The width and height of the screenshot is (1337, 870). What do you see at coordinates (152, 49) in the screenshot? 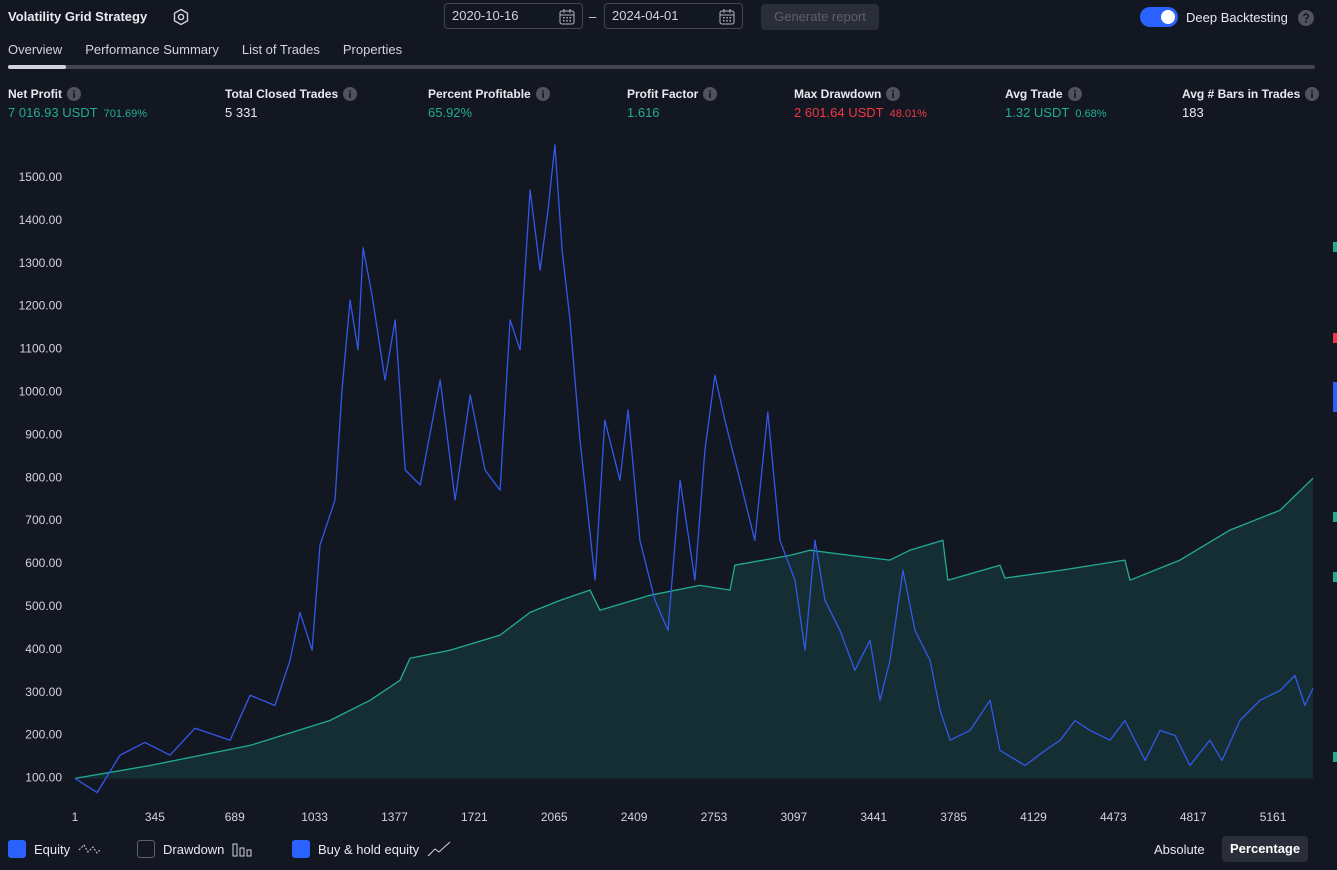
I see `tab: Performance Summary` at bounding box center [152, 49].